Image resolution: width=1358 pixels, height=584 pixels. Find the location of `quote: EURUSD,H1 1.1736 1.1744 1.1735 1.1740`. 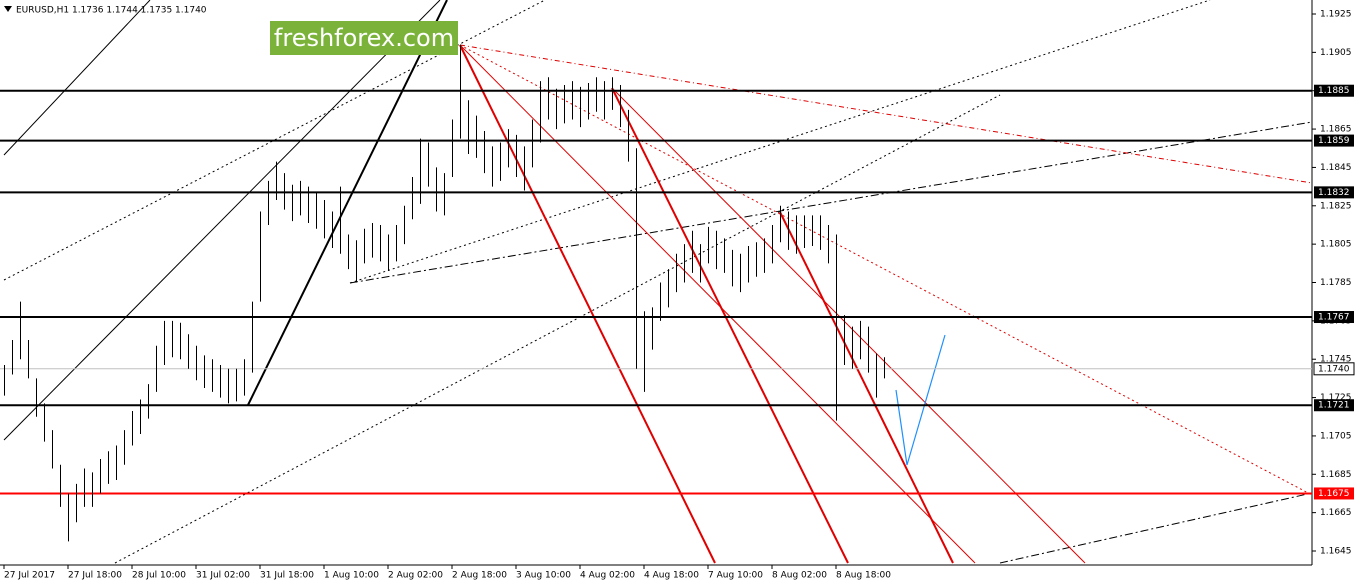

quote: EURUSD,H1 1.1736 1.1744 1.1735 1.1740 is located at coordinates (111, 11).